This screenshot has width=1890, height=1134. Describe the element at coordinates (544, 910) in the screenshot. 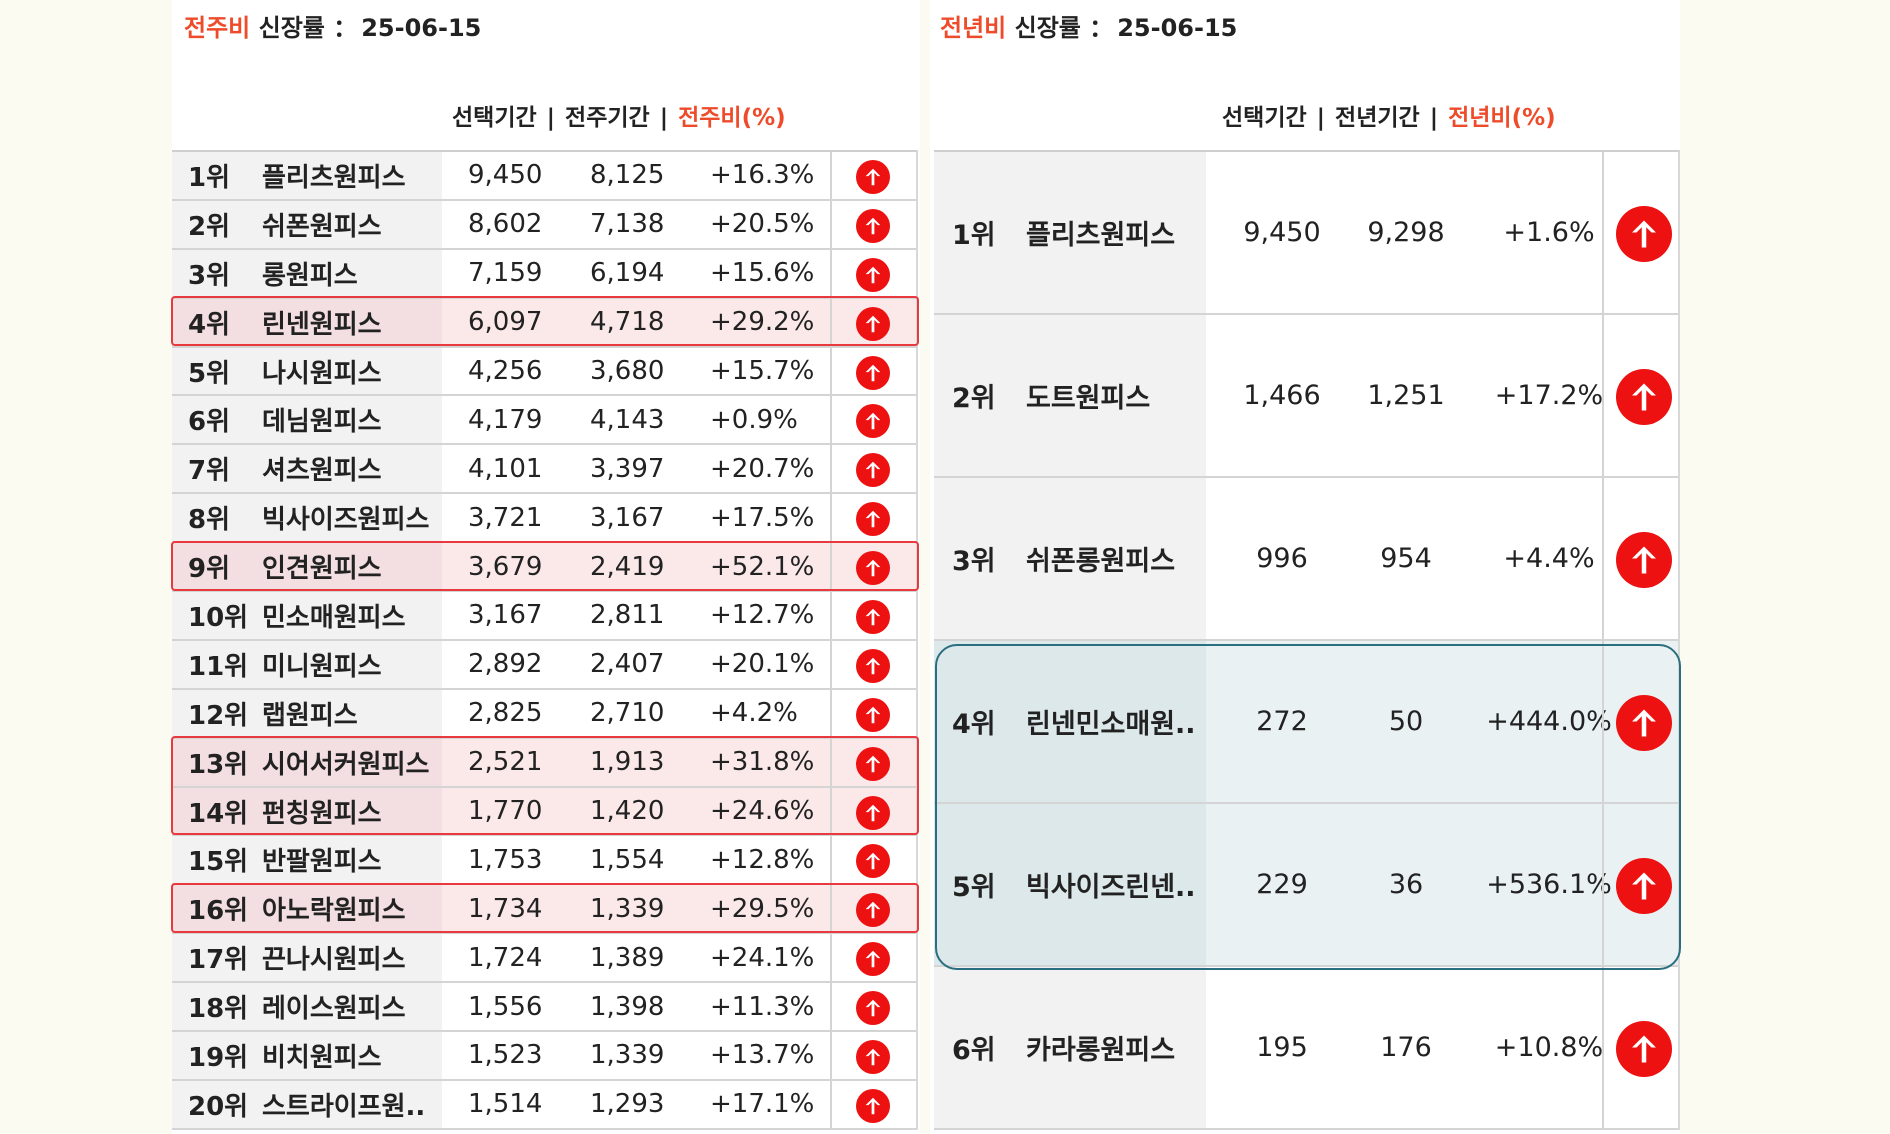

I see `table-row: 16위 아노락원피스 1,734 1,339 +29.5%` at that location.